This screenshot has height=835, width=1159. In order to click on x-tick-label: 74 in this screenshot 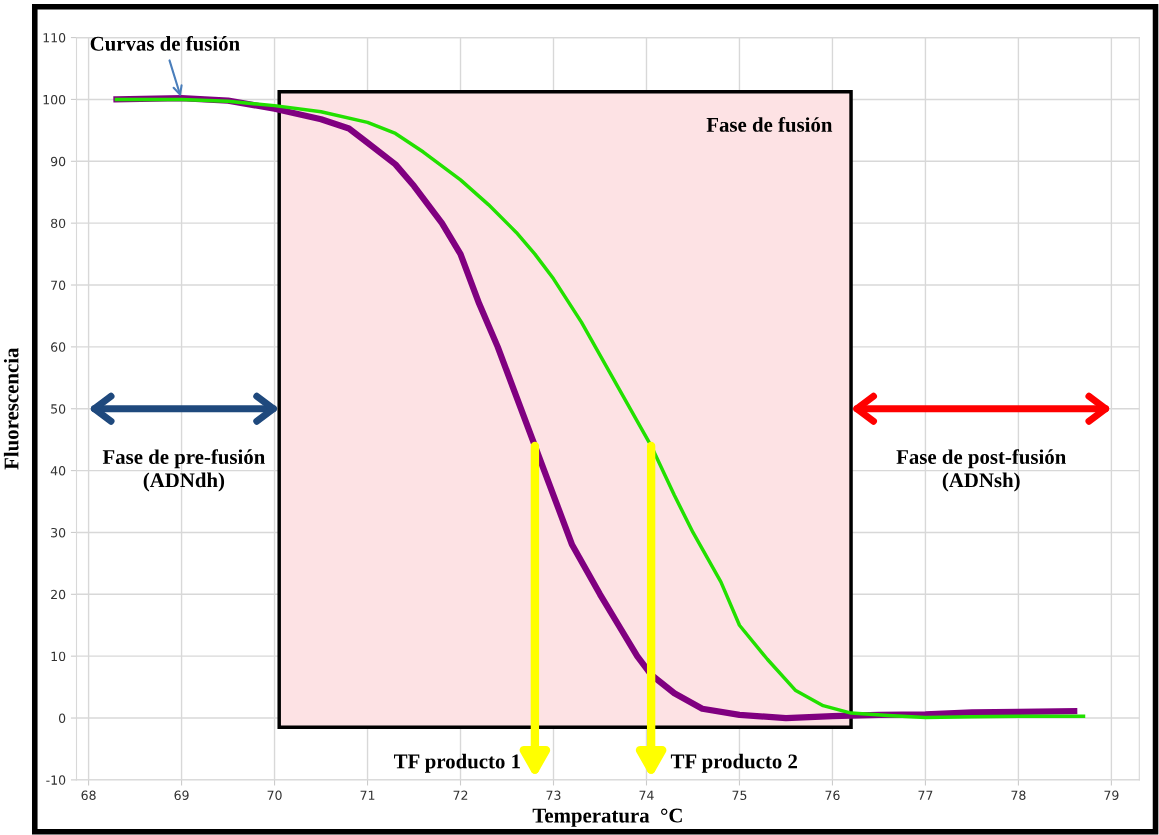, I will do `click(646, 795)`.